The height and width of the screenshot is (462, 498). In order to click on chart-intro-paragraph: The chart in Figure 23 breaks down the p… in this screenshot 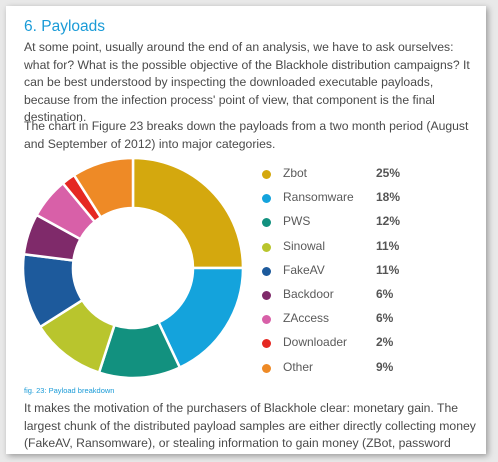, I will do `click(246, 135)`.